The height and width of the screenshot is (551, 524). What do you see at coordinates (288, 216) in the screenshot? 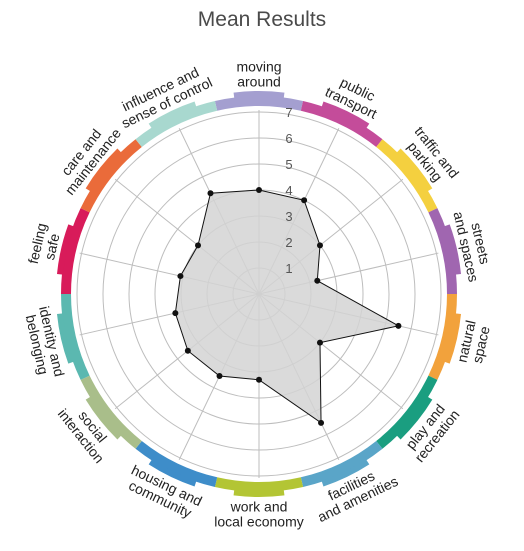
I see `tick-label: 3` at bounding box center [288, 216].